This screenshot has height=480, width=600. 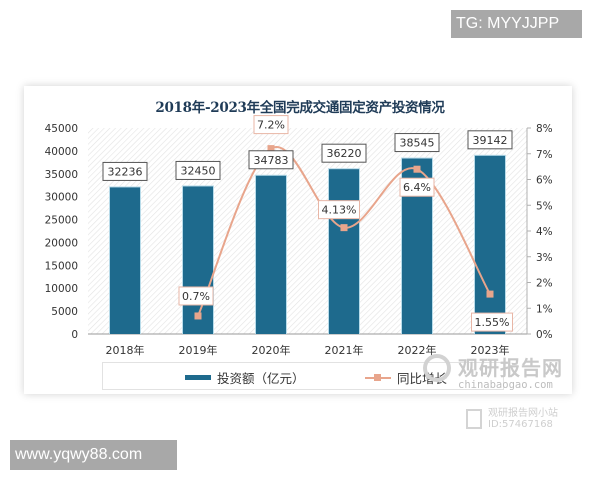 I want to click on bar-swatch-icon, so click(x=198, y=377).